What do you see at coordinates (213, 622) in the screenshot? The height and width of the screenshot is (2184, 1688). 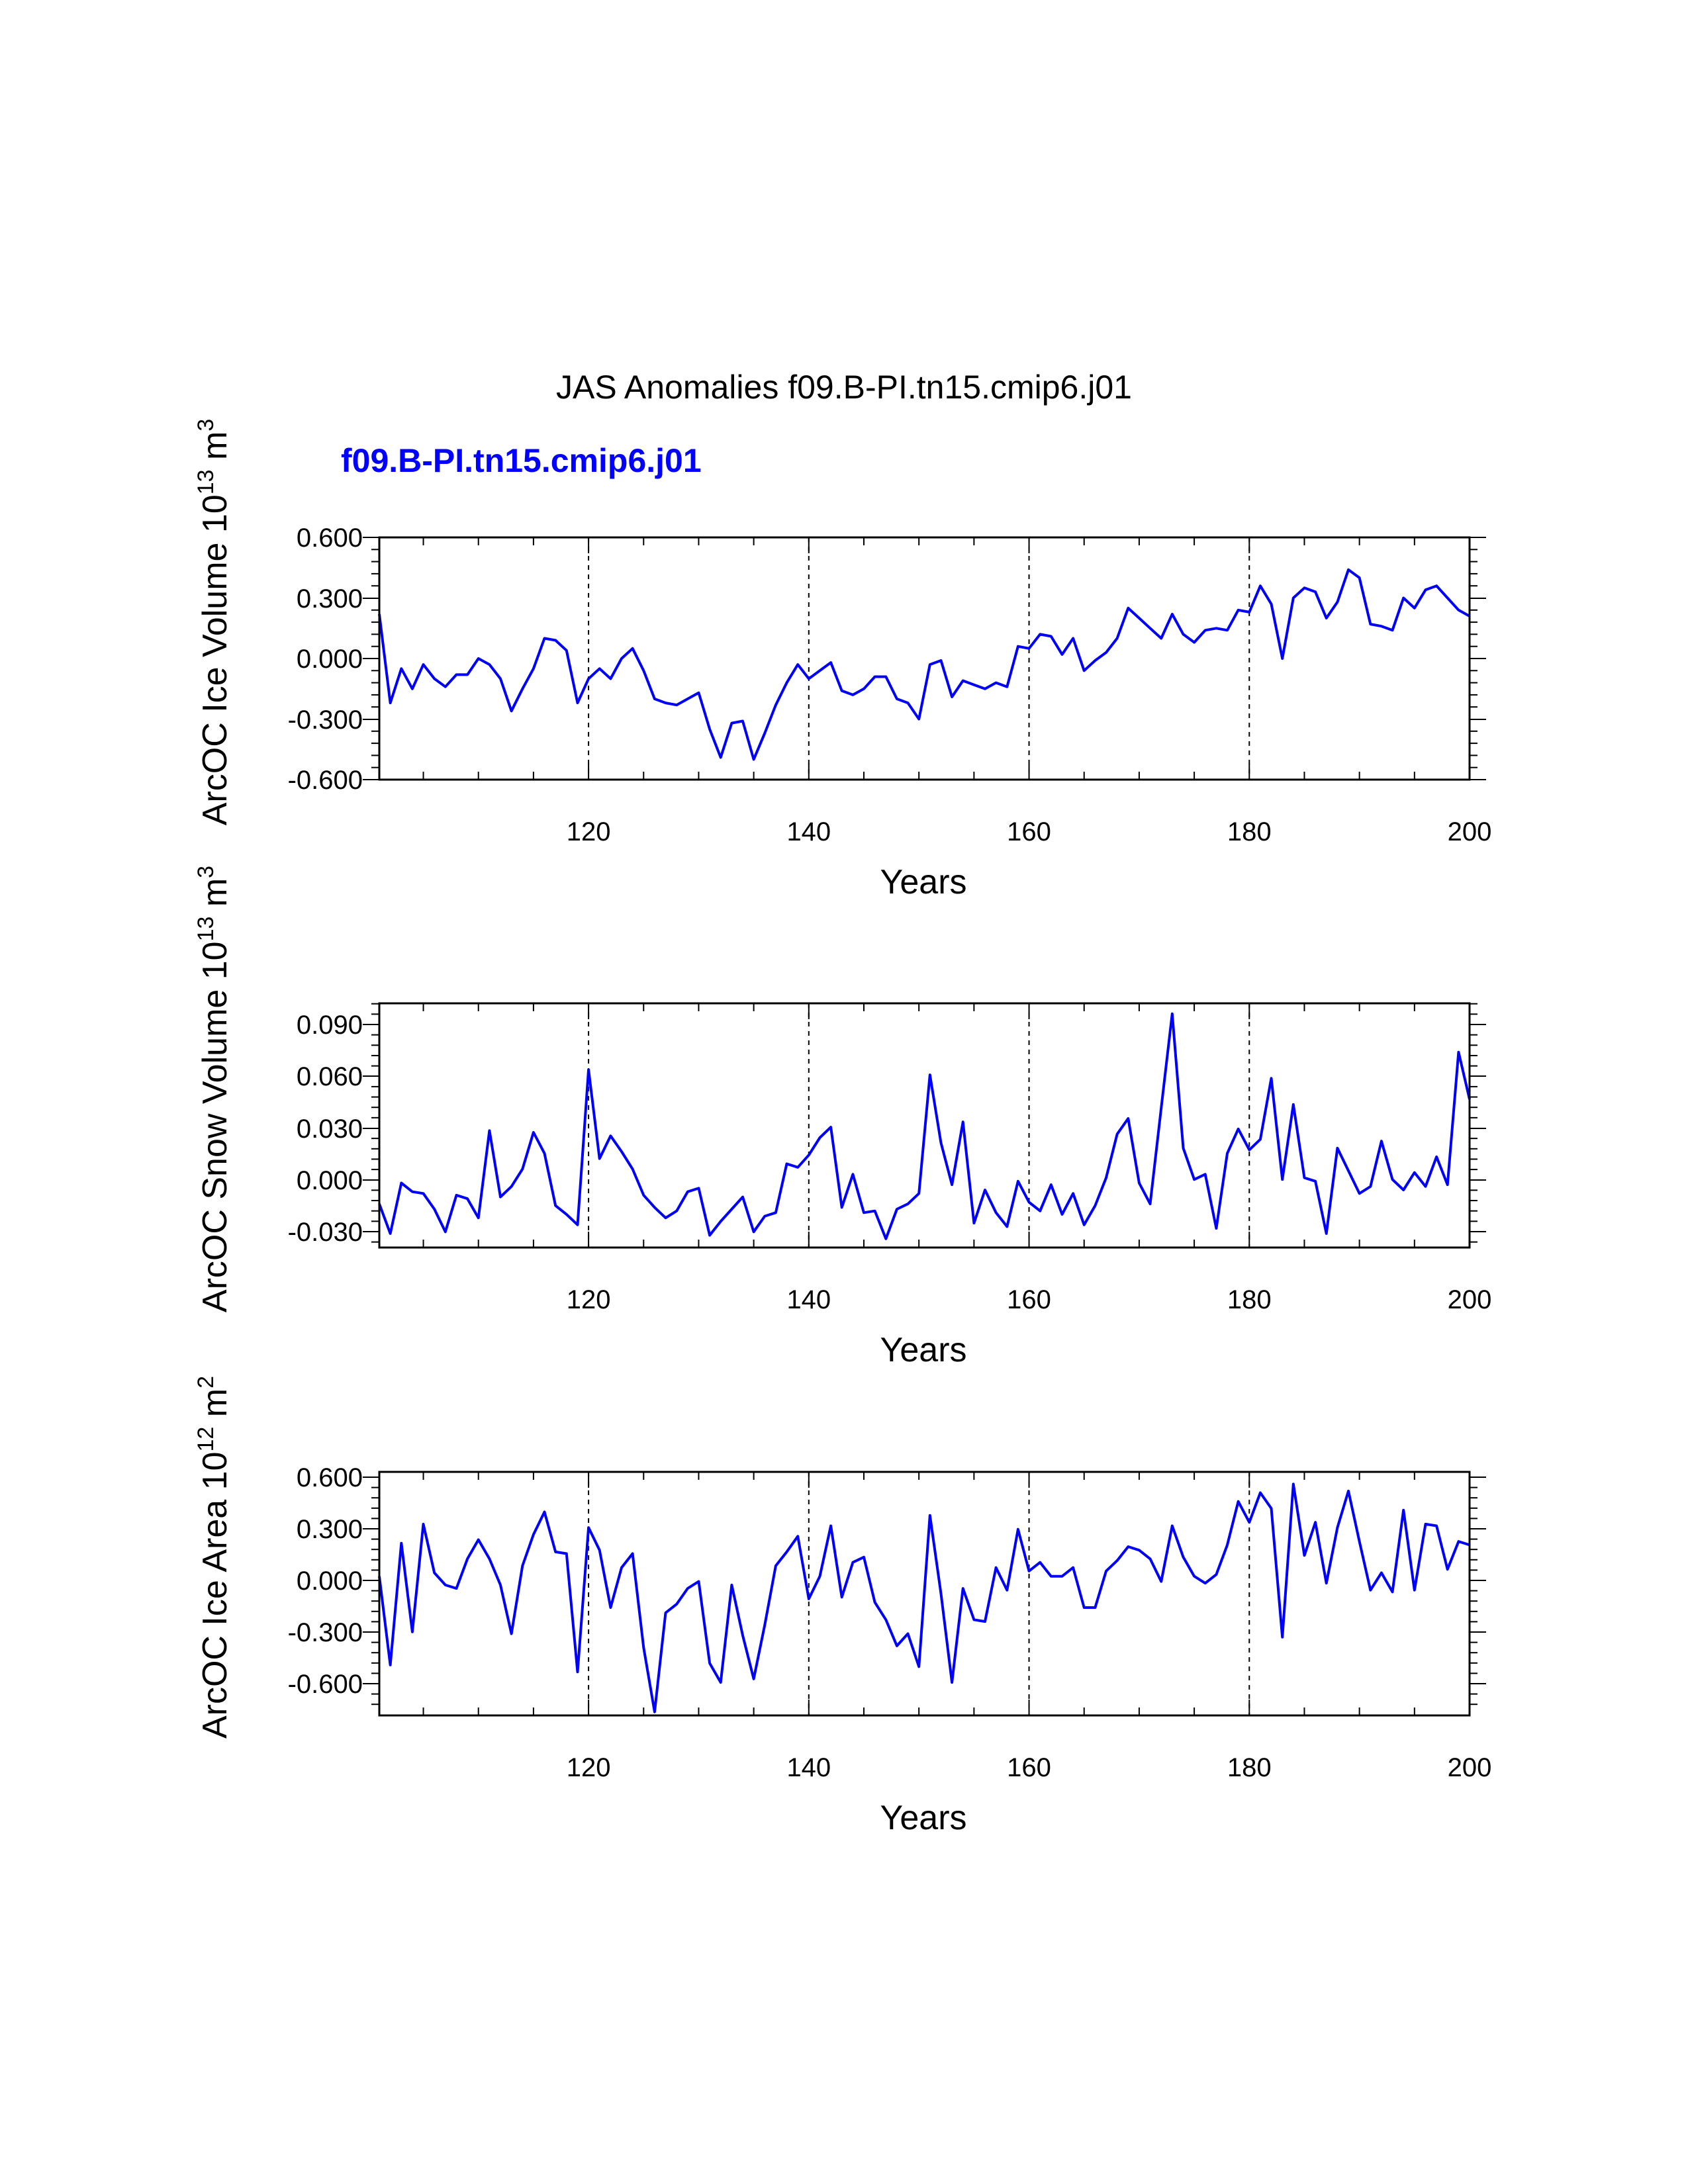 I see `y-axis-title: ArcOC Ice Volume 1013 m3` at bounding box center [213, 622].